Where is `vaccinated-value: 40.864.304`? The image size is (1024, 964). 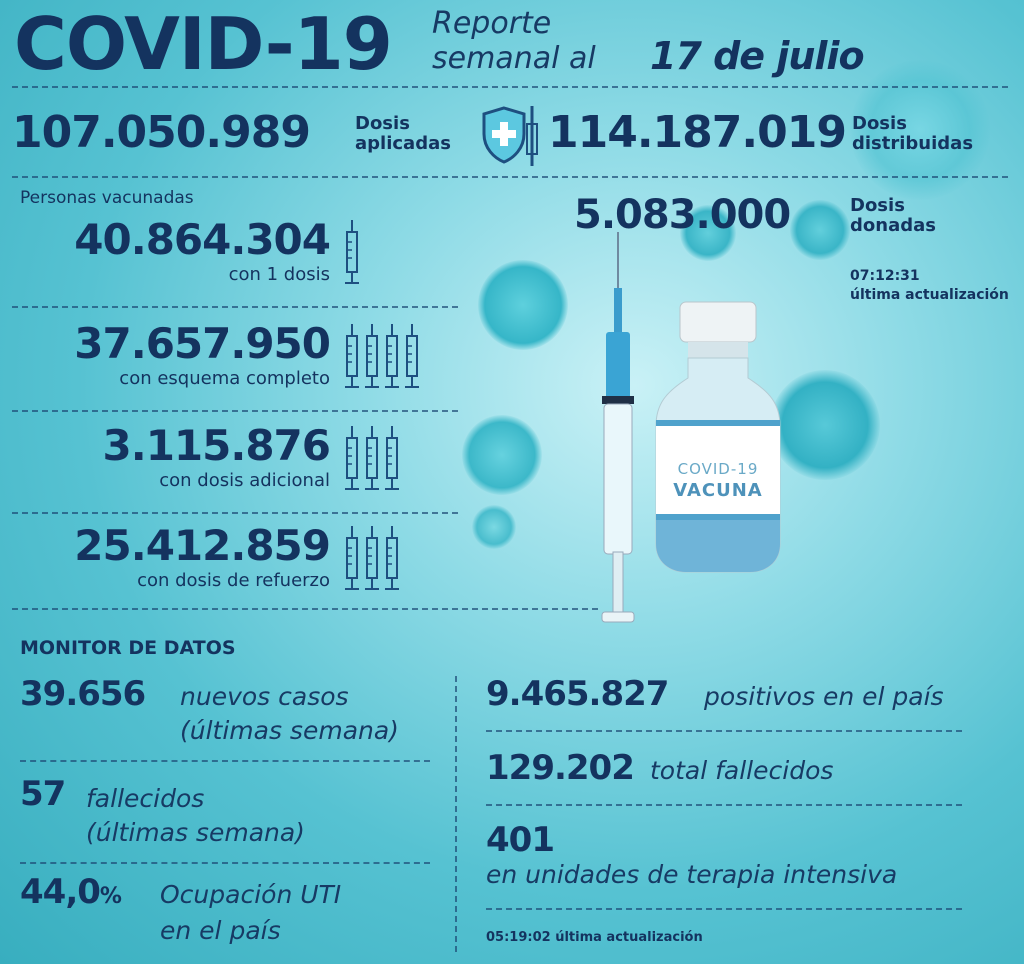 vaccinated-value: 40.864.304 is located at coordinates (202, 239).